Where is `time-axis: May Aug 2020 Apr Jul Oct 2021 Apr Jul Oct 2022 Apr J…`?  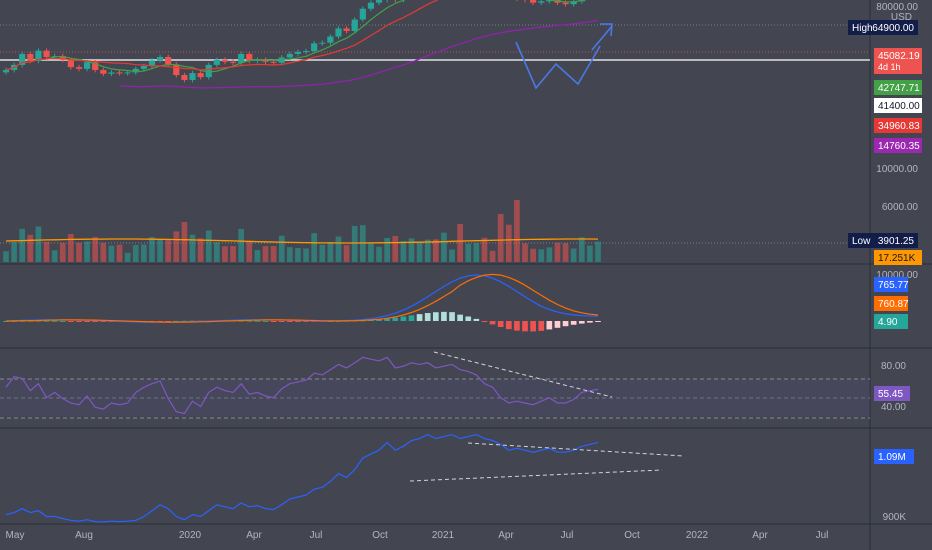
time-axis: May Aug 2020 Apr Jul Oct 2021 Apr Jul Oct 2022 Apr J… is located at coordinates (417, 535).